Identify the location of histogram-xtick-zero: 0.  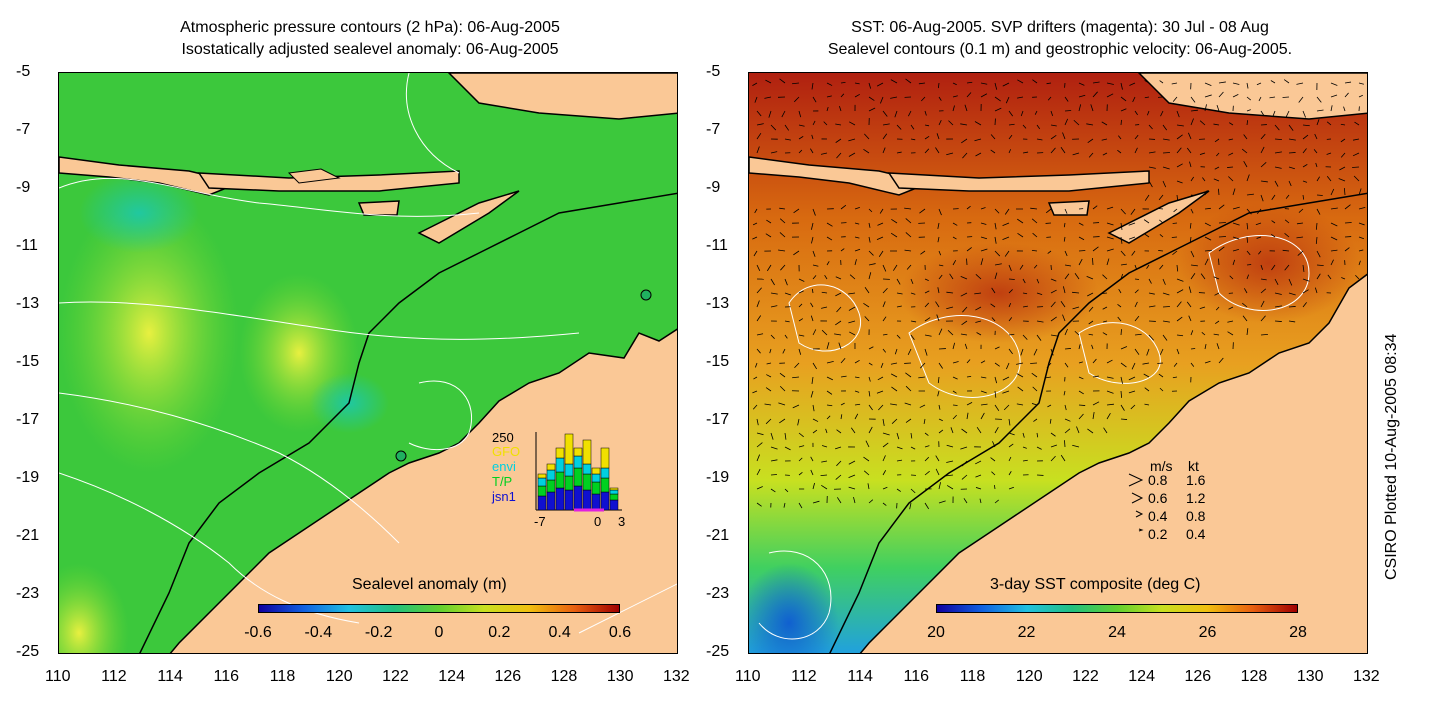
(598, 521).